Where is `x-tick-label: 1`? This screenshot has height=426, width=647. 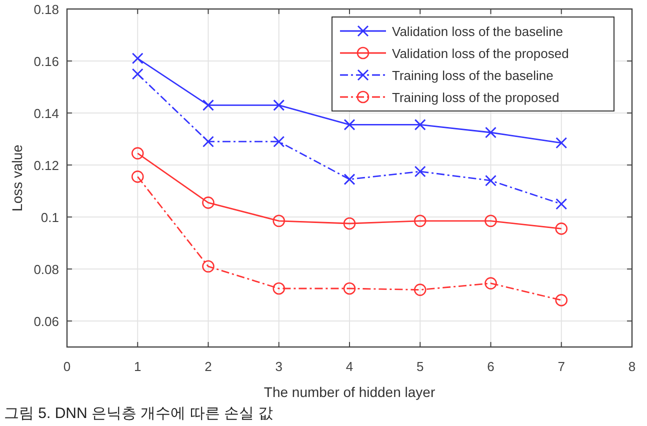 x-tick-label: 1 is located at coordinates (138, 366).